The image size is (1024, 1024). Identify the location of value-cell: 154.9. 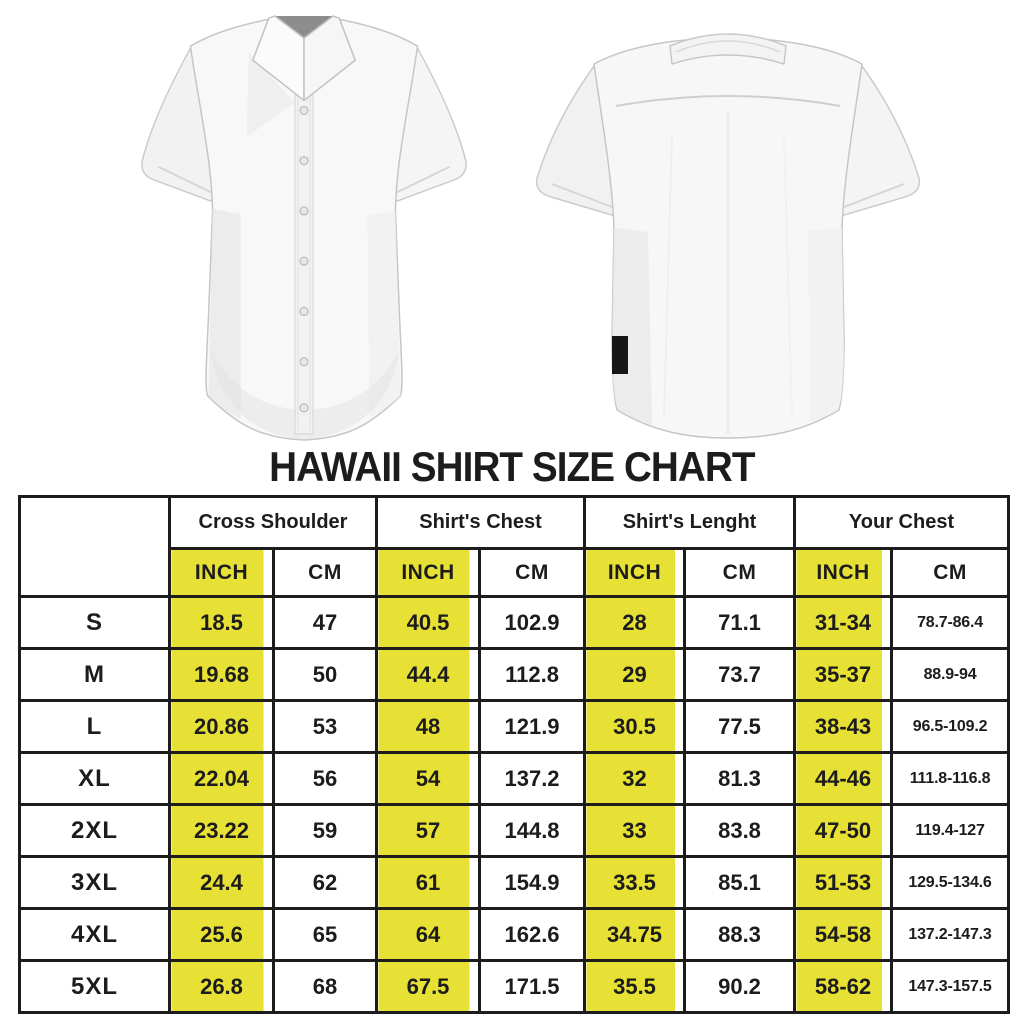
(532, 882).